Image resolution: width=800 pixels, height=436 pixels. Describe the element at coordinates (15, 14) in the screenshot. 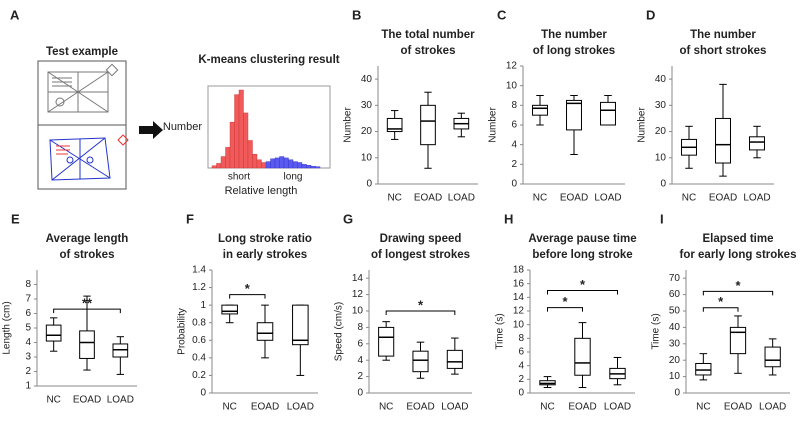

I see `panel-letter: A` at that location.